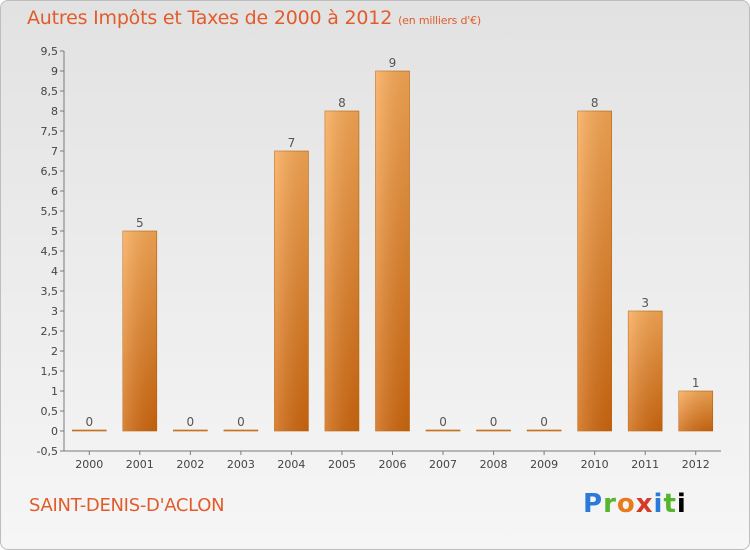 This screenshot has height=550, width=750. What do you see at coordinates (54, 231) in the screenshot?
I see `y-tick-label: 5` at bounding box center [54, 231].